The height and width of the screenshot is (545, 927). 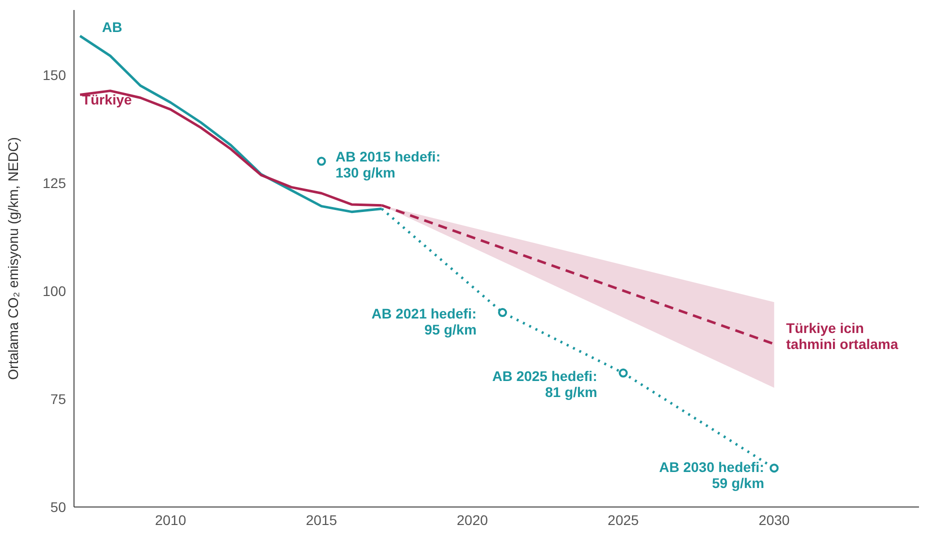 I want to click on annotation: AB 2025 hedefi: 81 g/km, so click(x=545, y=384).